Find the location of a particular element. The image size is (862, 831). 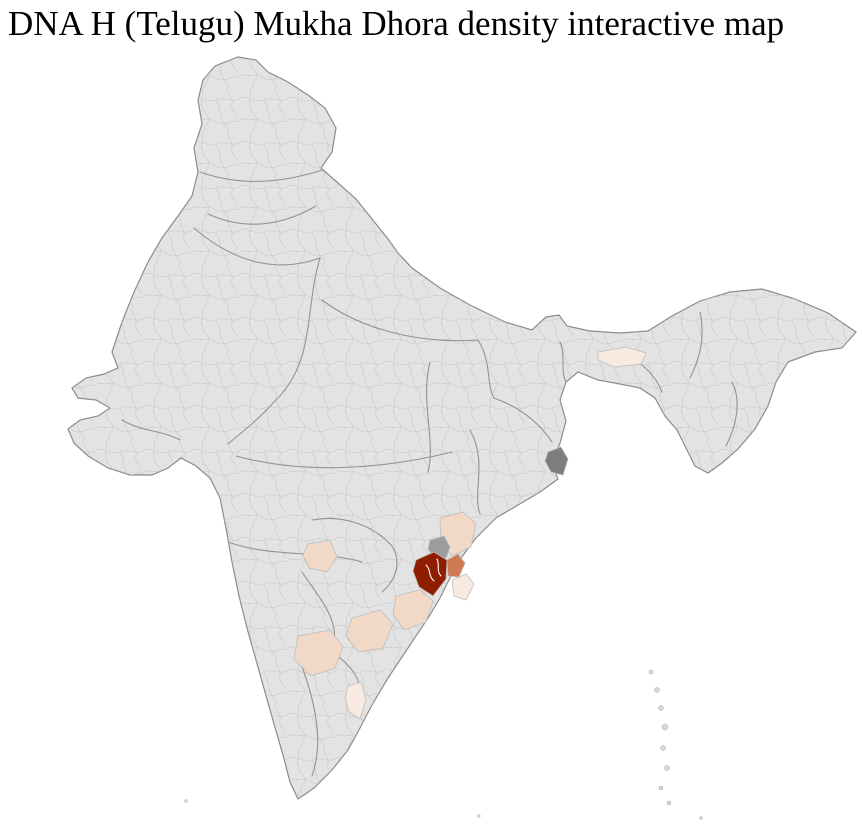

district-lowest-density-assam is located at coordinates (622, 357).